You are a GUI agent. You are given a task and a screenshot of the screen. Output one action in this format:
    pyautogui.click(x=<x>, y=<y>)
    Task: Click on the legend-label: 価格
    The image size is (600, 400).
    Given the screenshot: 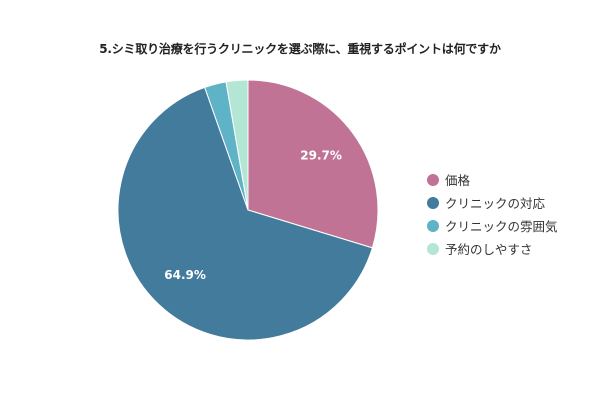 What is the action you would take?
    pyautogui.click(x=458, y=180)
    